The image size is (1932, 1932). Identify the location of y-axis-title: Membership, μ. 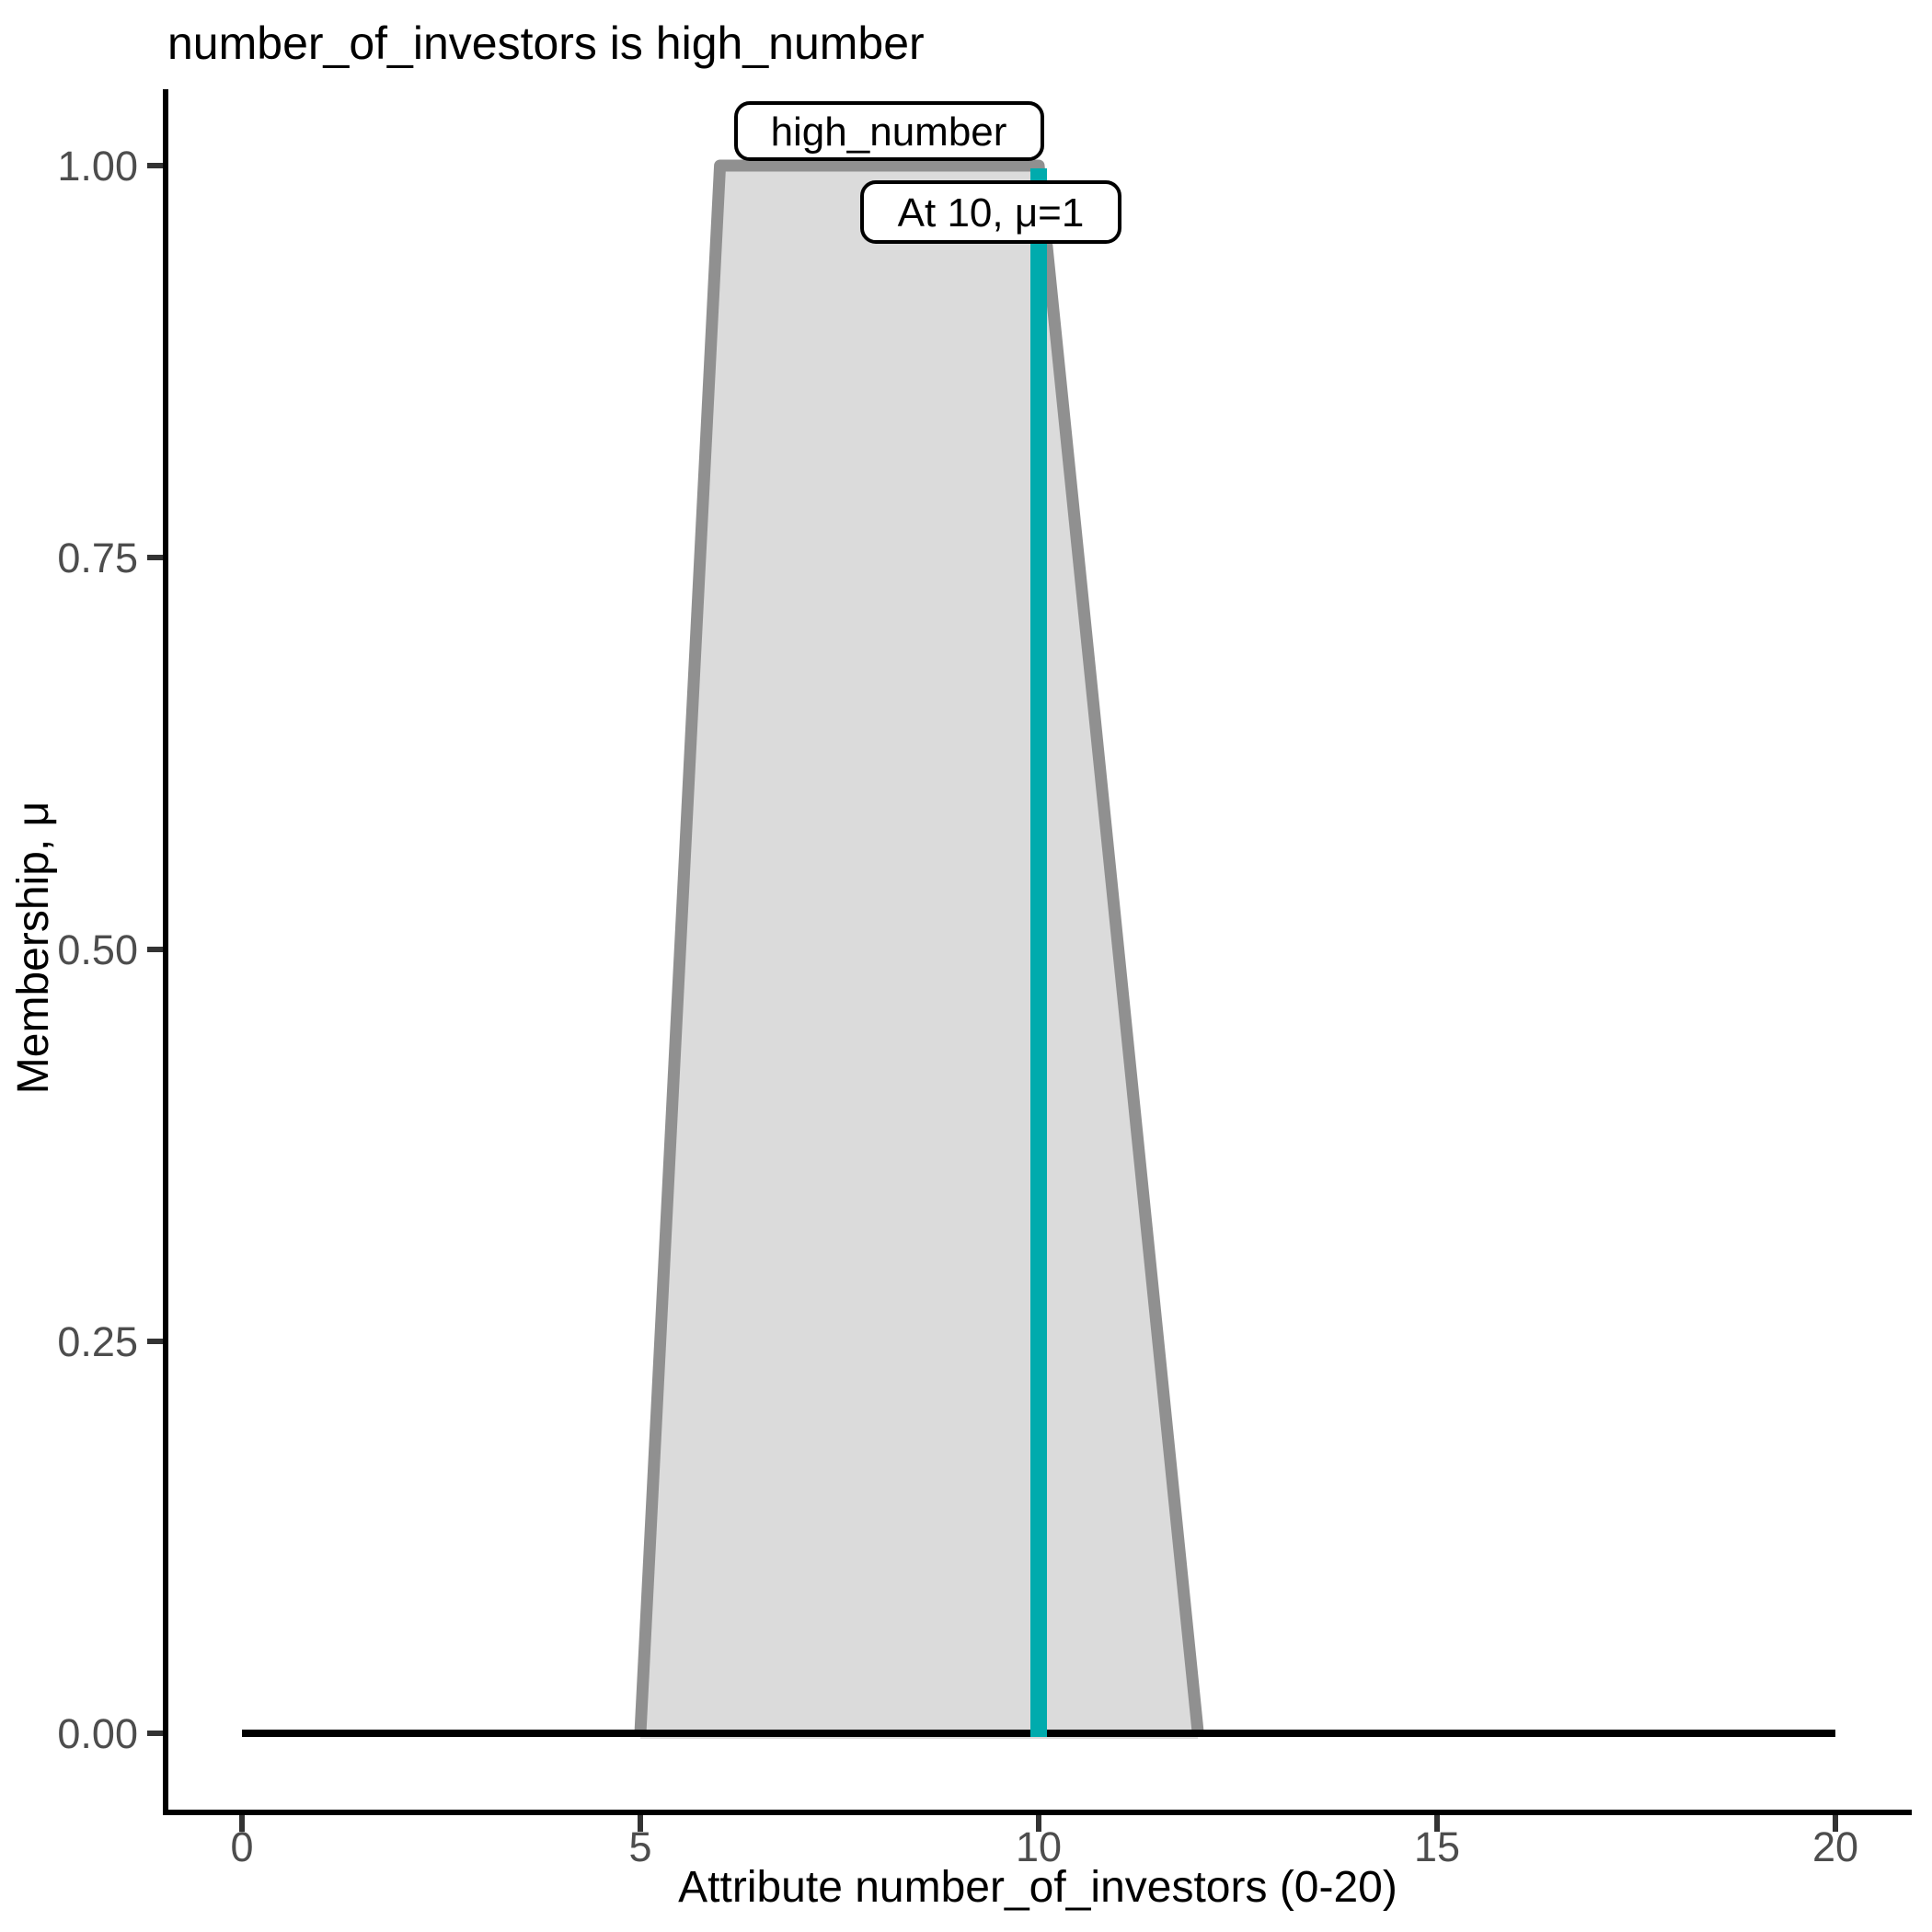
(33, 947).